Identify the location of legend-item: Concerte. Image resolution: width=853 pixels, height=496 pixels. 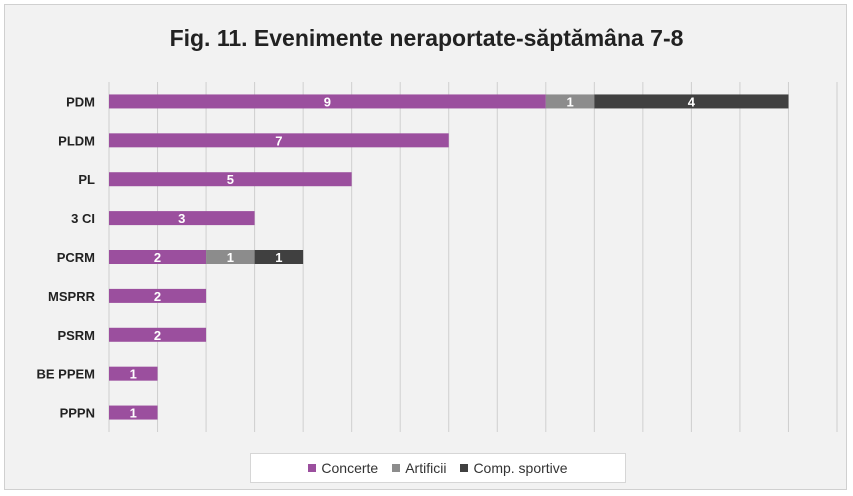
(343, 468).